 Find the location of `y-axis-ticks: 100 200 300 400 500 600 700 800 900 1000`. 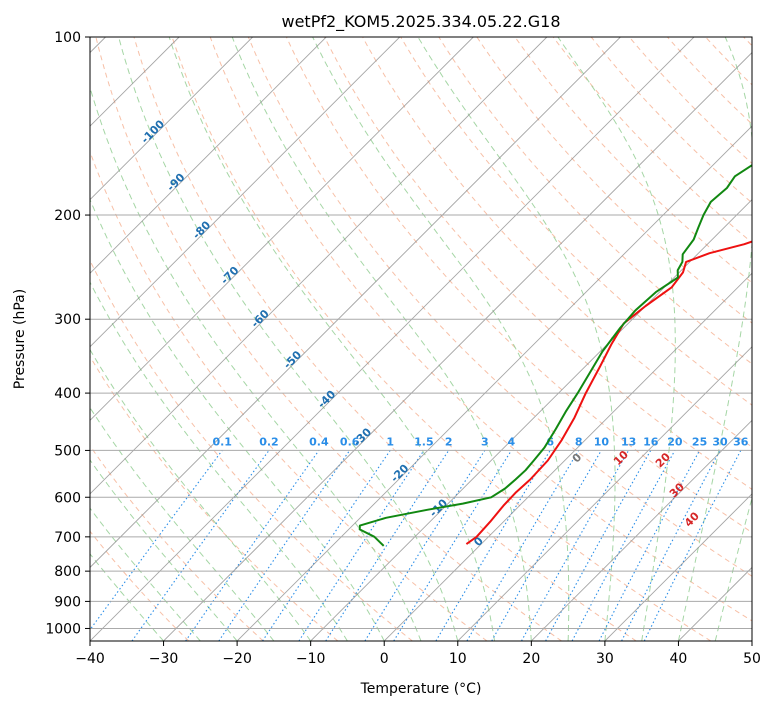

y-axis-ticks: 100 200 300 400 500 600 700 800 900 1000 is located at coordinates (67, 333).